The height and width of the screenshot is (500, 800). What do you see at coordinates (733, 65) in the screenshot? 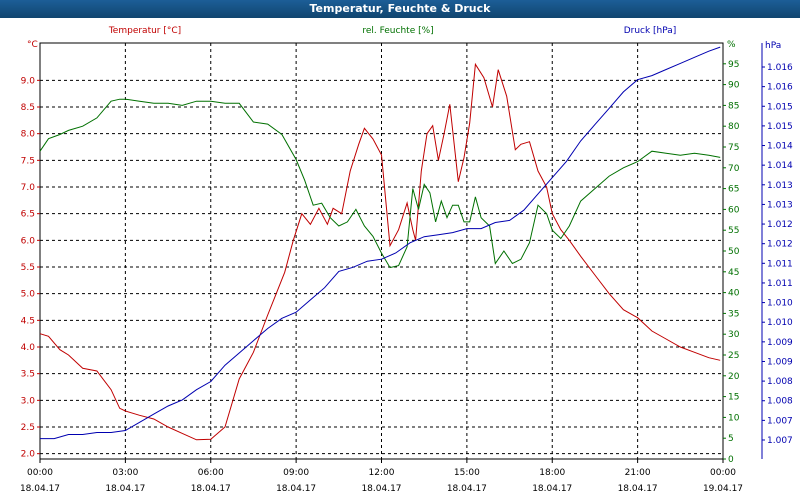
I see `humidity-tick-label: 95` at bounding box center [733, 65].